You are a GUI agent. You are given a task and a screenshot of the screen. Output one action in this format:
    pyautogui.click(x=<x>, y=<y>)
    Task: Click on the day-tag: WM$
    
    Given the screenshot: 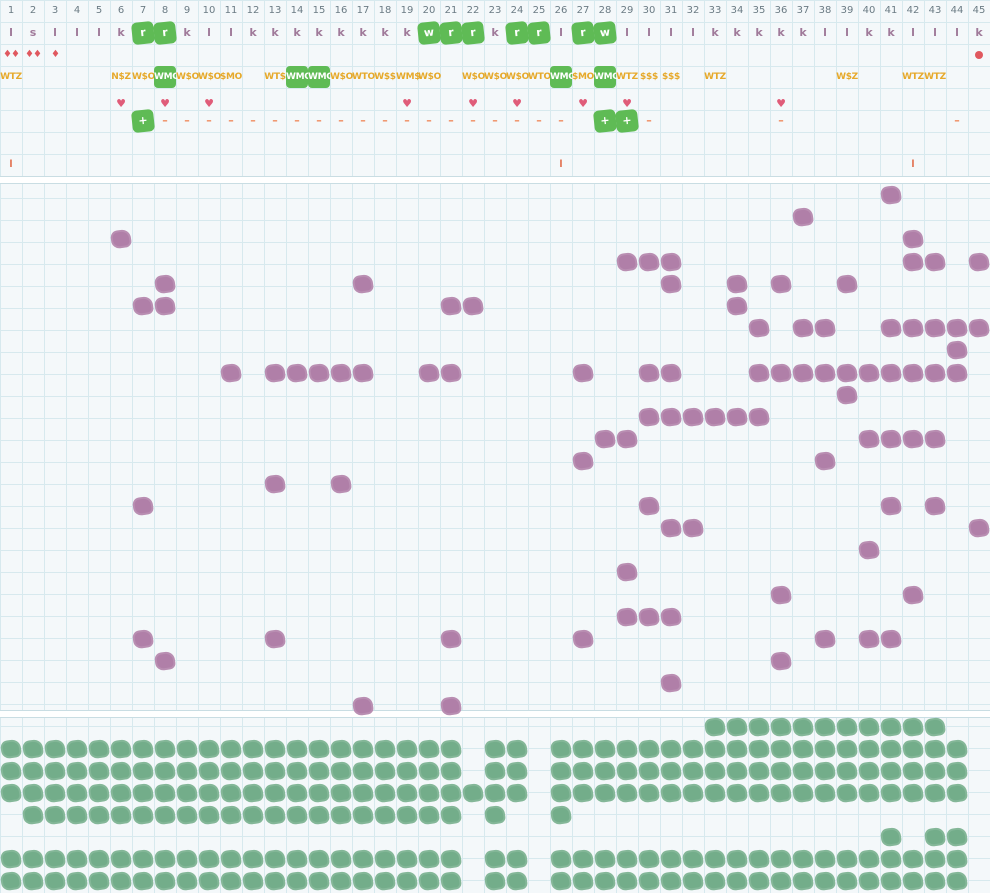 What is the action you would take?
    pyautogui.click(x=408, y=77)
    